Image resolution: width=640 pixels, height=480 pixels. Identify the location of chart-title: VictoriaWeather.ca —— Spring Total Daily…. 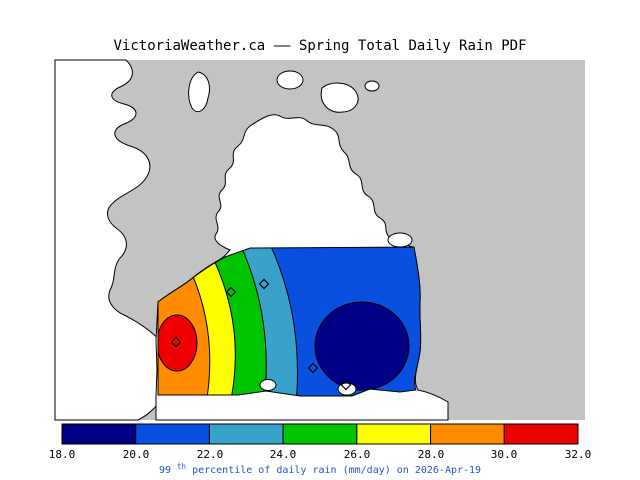
(319, 46).